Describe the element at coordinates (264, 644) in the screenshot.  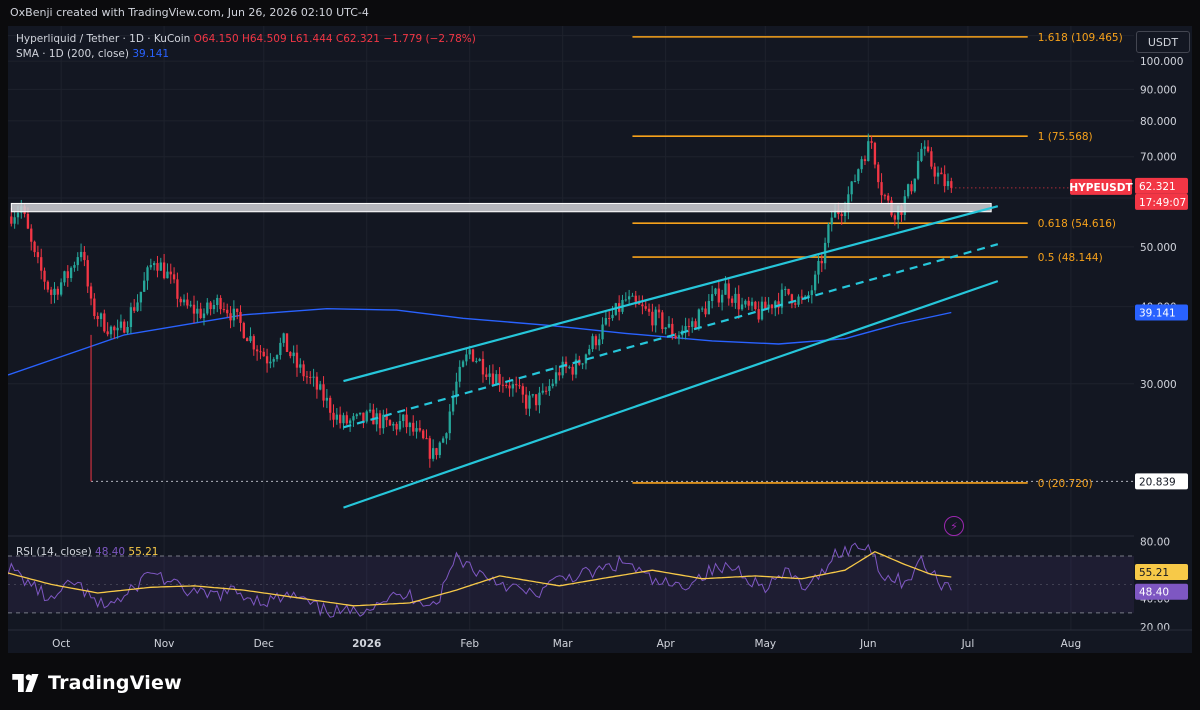
I see `x-tick-label: Dec` at that location.